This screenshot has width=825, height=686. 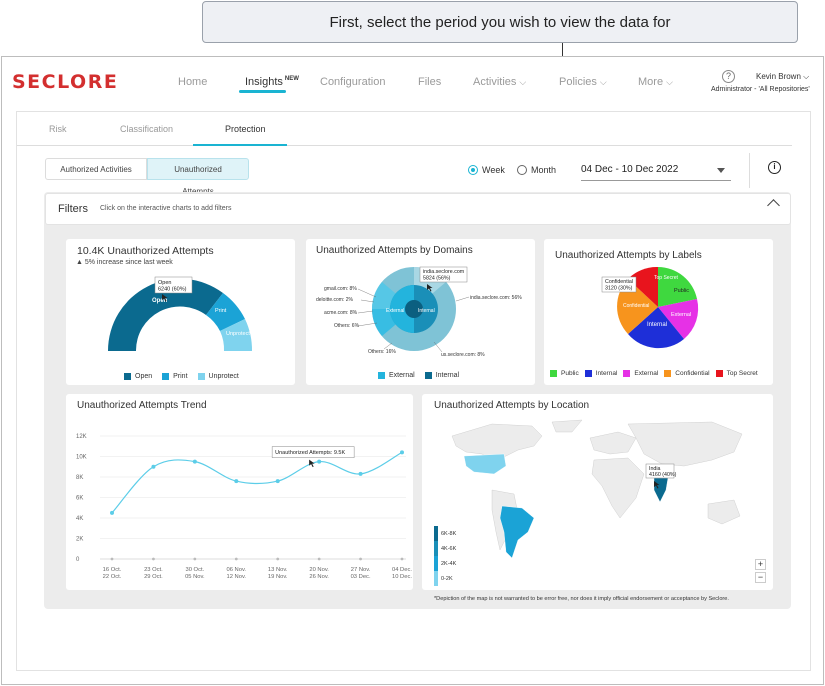 What do you see at coordinates (278, 577) in the screenshot?
I see `x-tick-label: 19 Nov.` at bounding box center [278, 577].